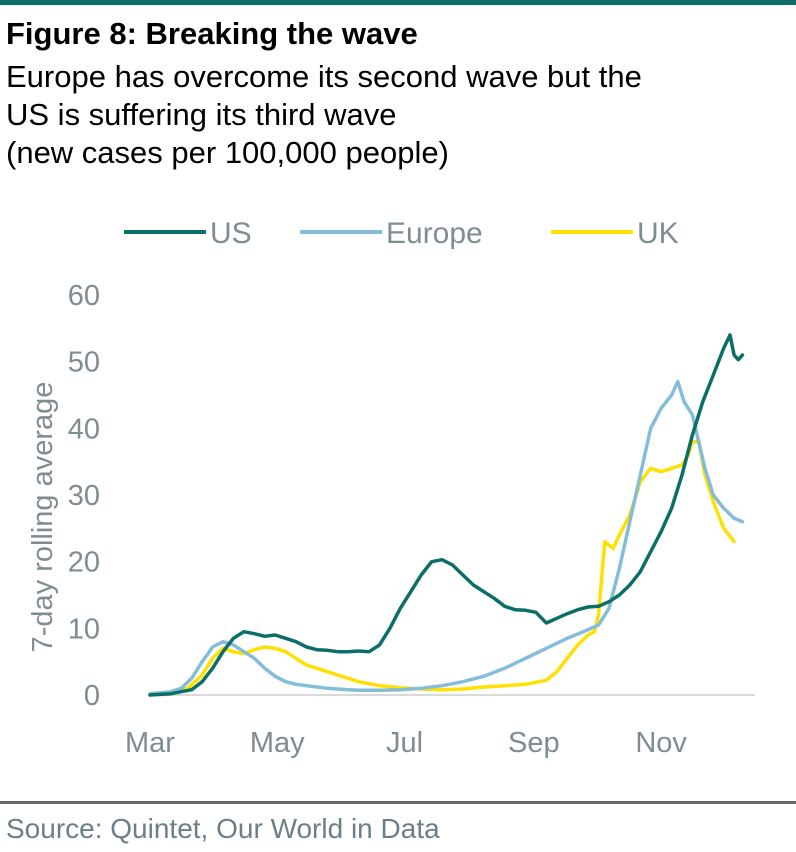 The image size is (796, 852). I want to click on y-tick-label: 10, so click(84, 629).